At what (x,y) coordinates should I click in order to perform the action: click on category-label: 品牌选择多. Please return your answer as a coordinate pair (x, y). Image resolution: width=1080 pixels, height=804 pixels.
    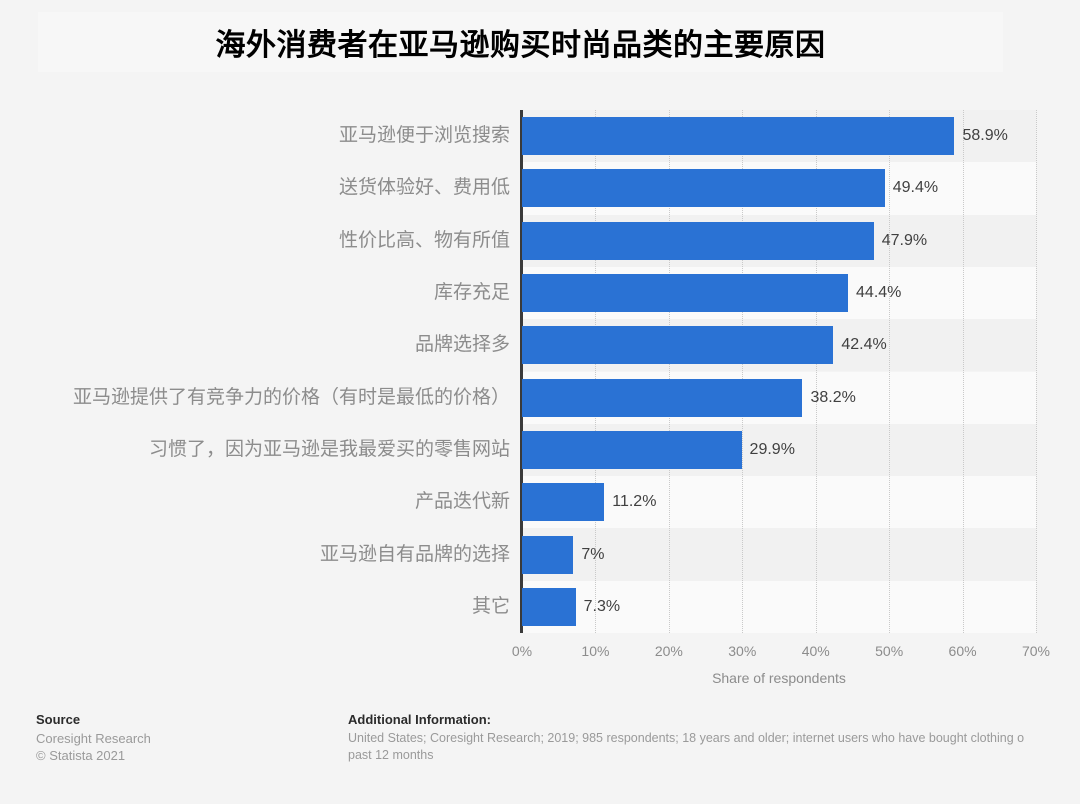
    Looking at the image, I should click on (462, 345).